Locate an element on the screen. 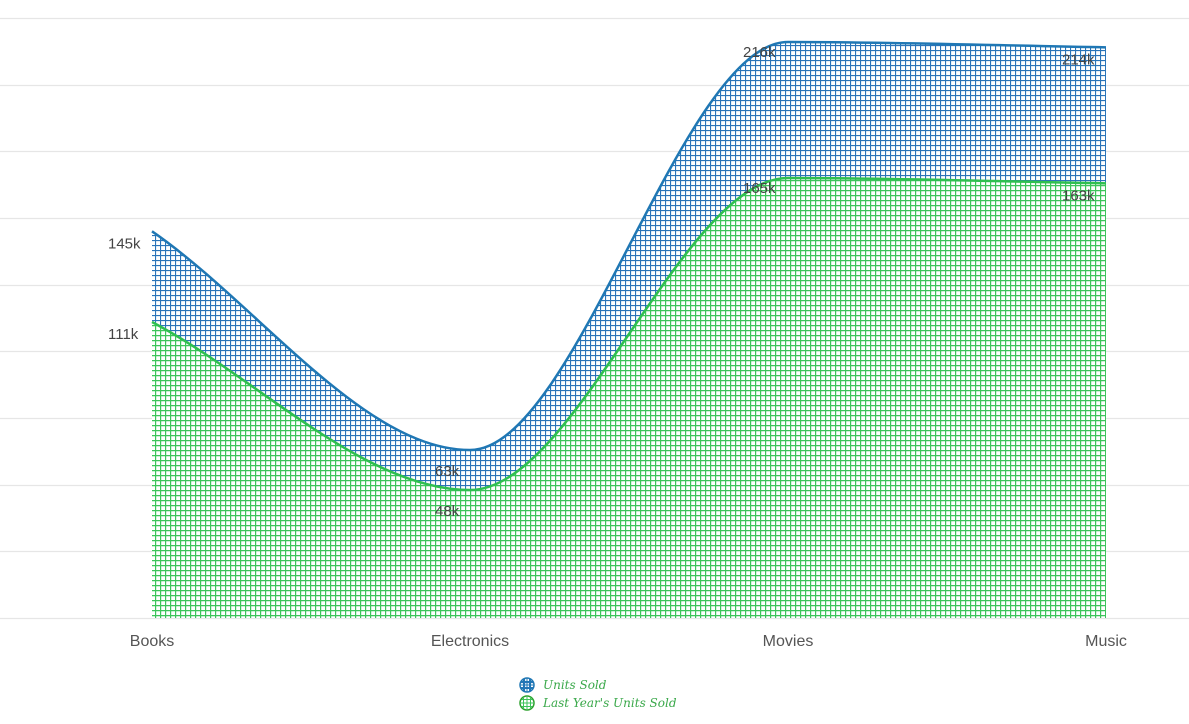 The image size is (1189, 724). legend-item-last-year-units-sold: Last Year's Units Sold is located at coordinates (598, 703).